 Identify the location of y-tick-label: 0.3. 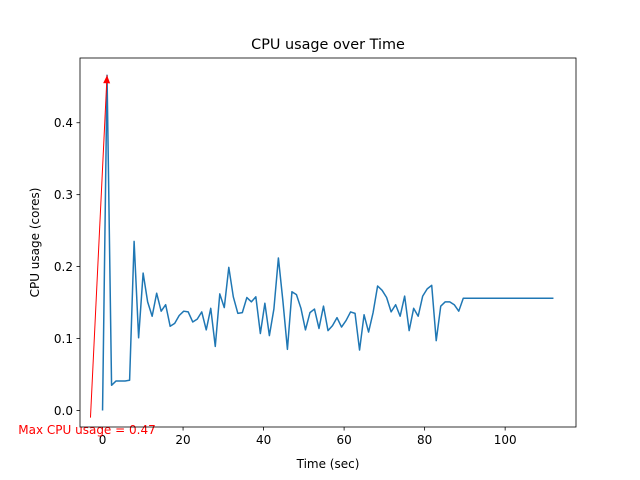
(63, 195).